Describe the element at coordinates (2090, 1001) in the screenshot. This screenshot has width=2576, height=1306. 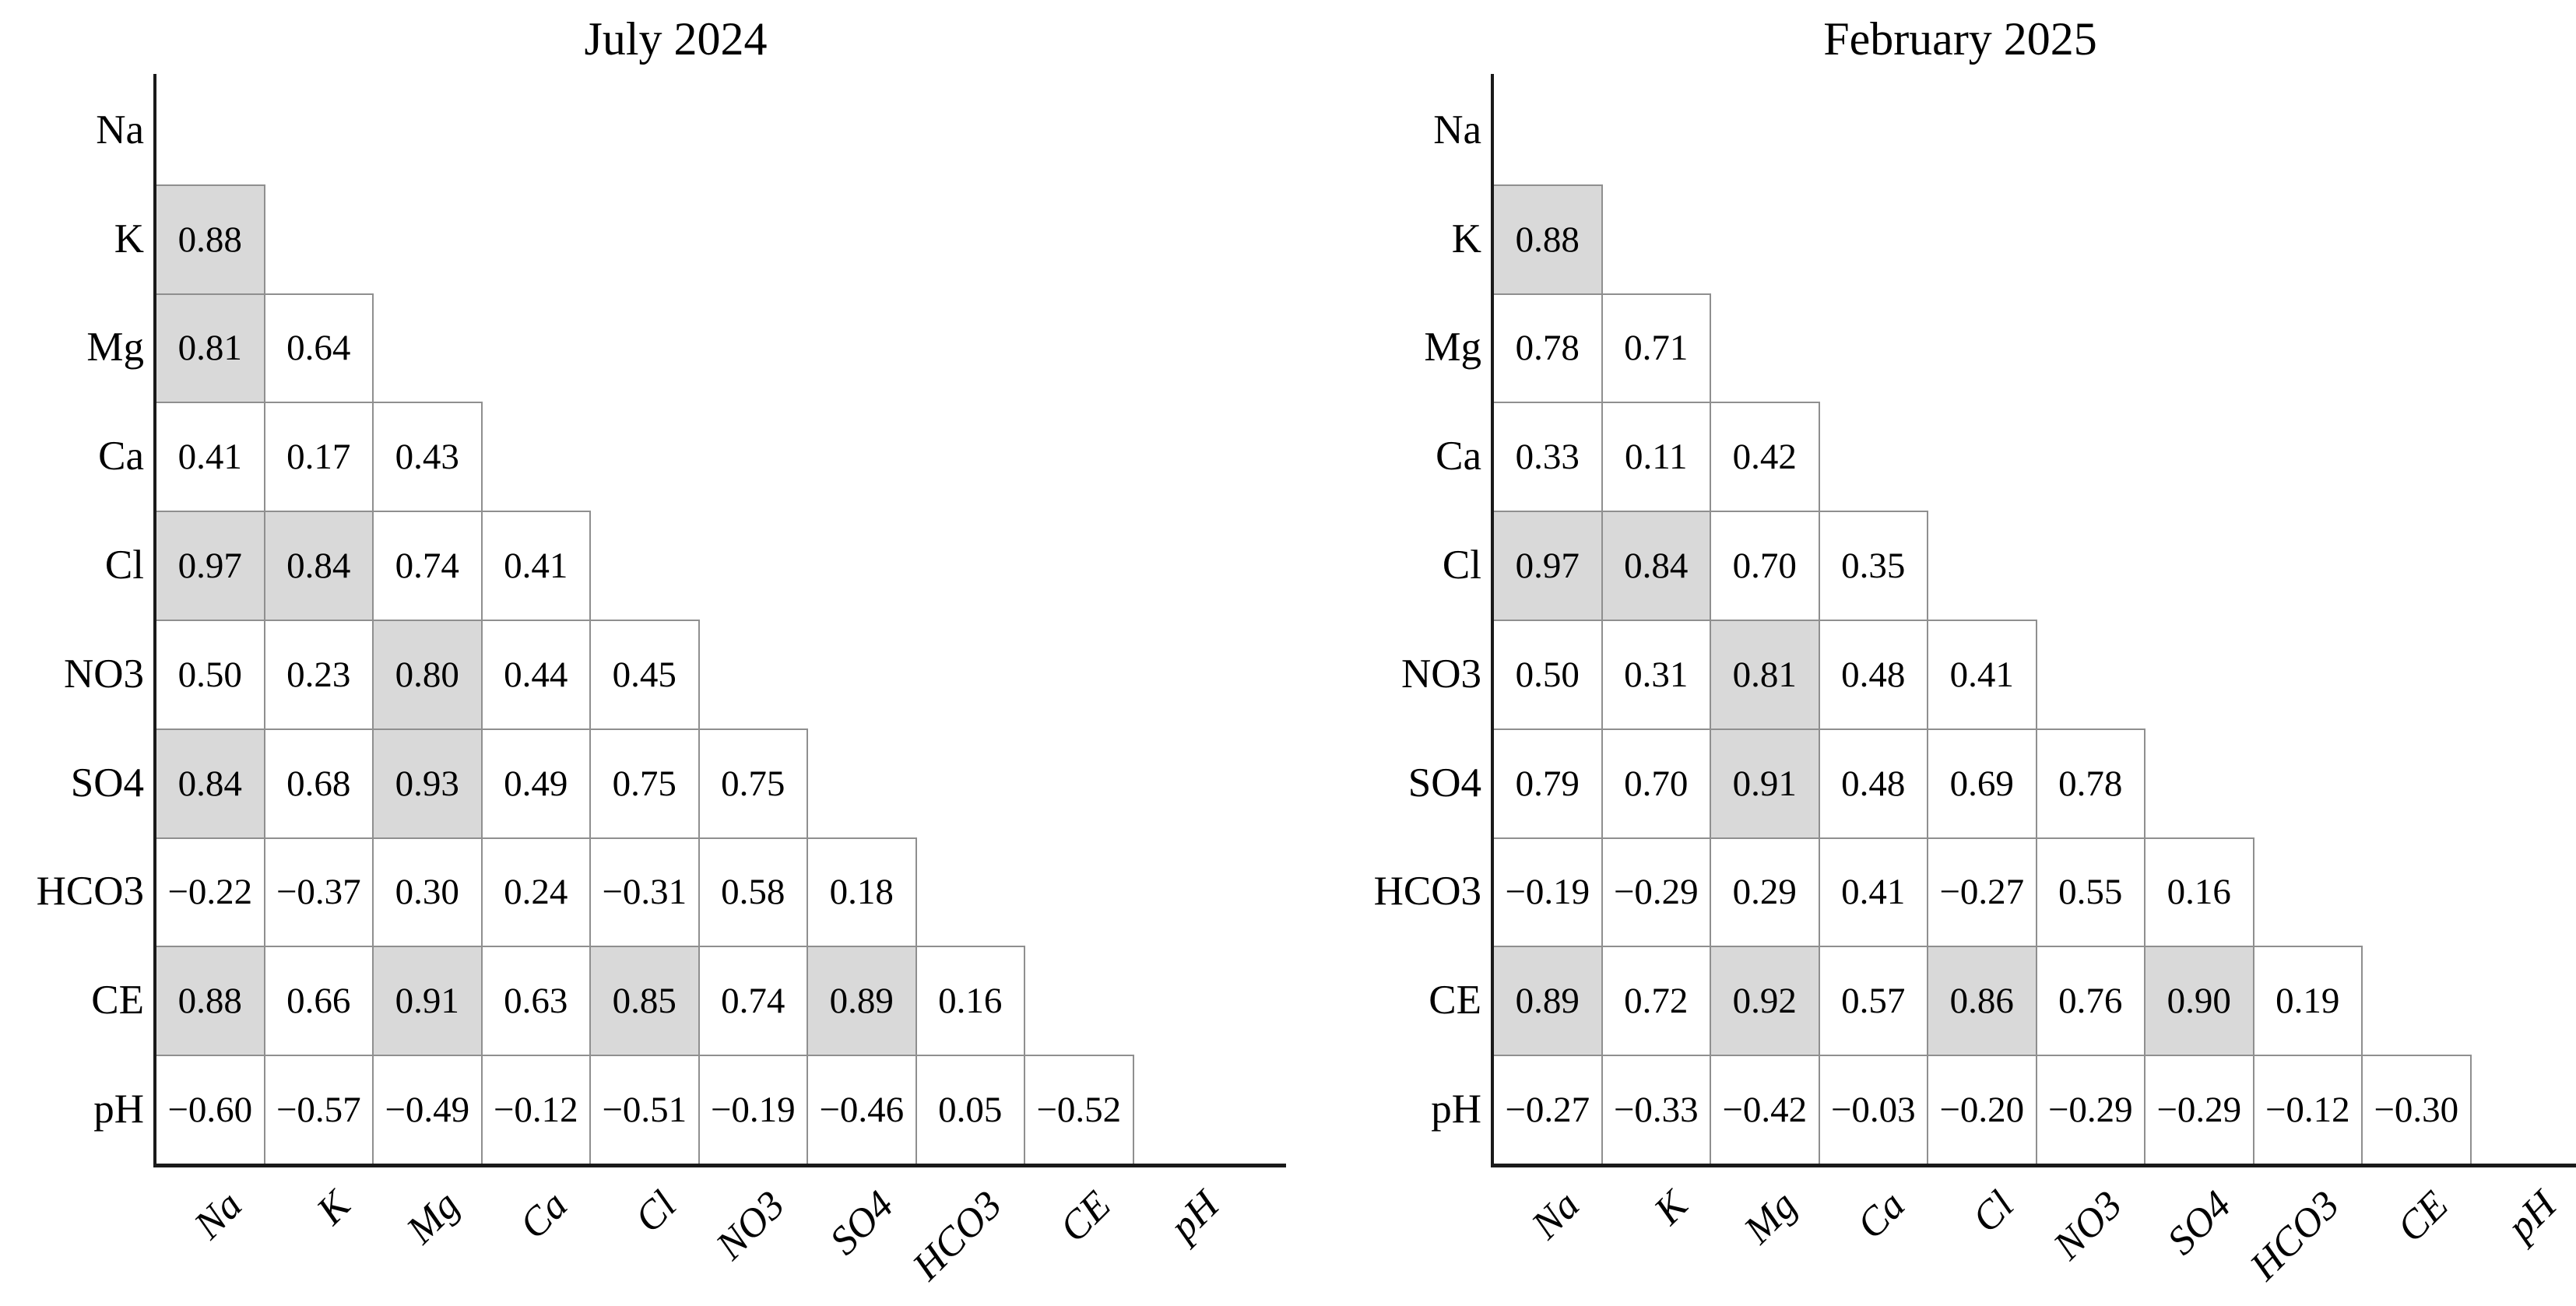
I see `matrix-cell: 0.76` at that location.